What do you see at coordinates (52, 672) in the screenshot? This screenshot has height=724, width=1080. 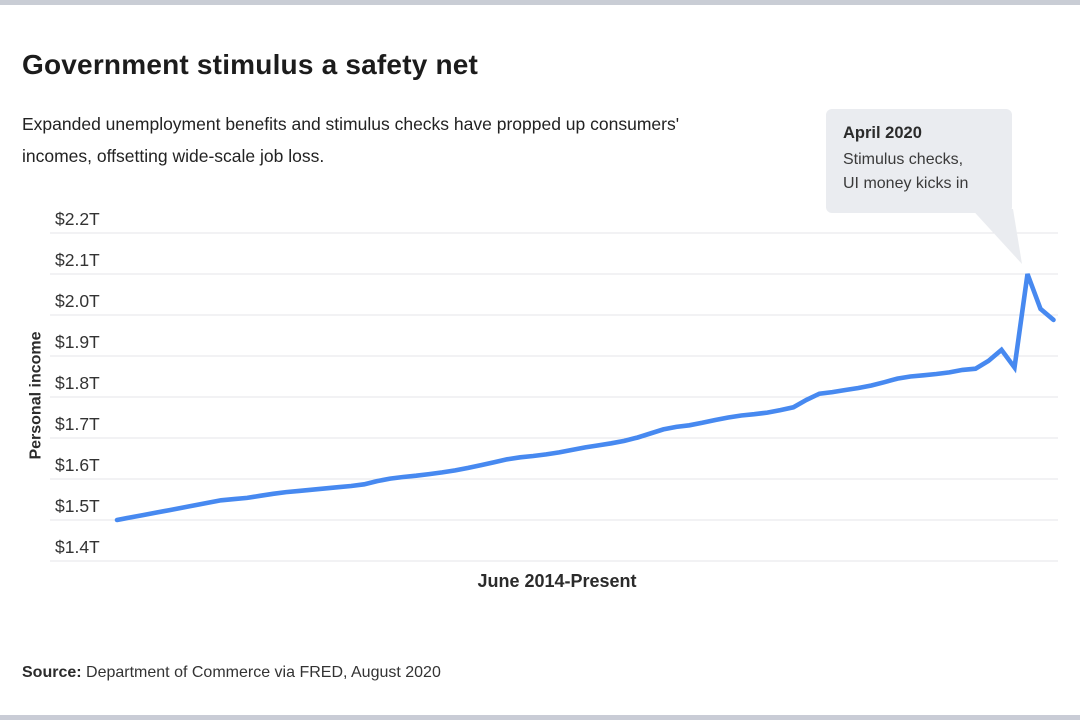 I see `source-label: Source:` at bounding box center [52, 672].